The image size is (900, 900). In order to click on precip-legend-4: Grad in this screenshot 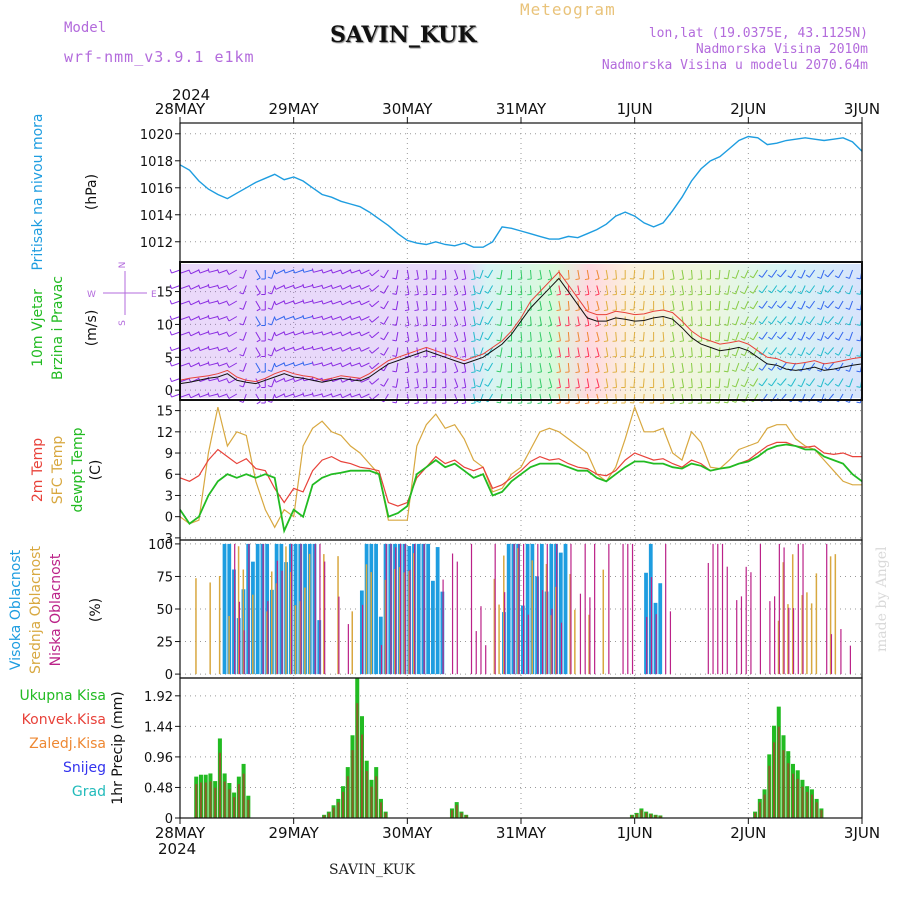, I will do `click(89, 792)`.